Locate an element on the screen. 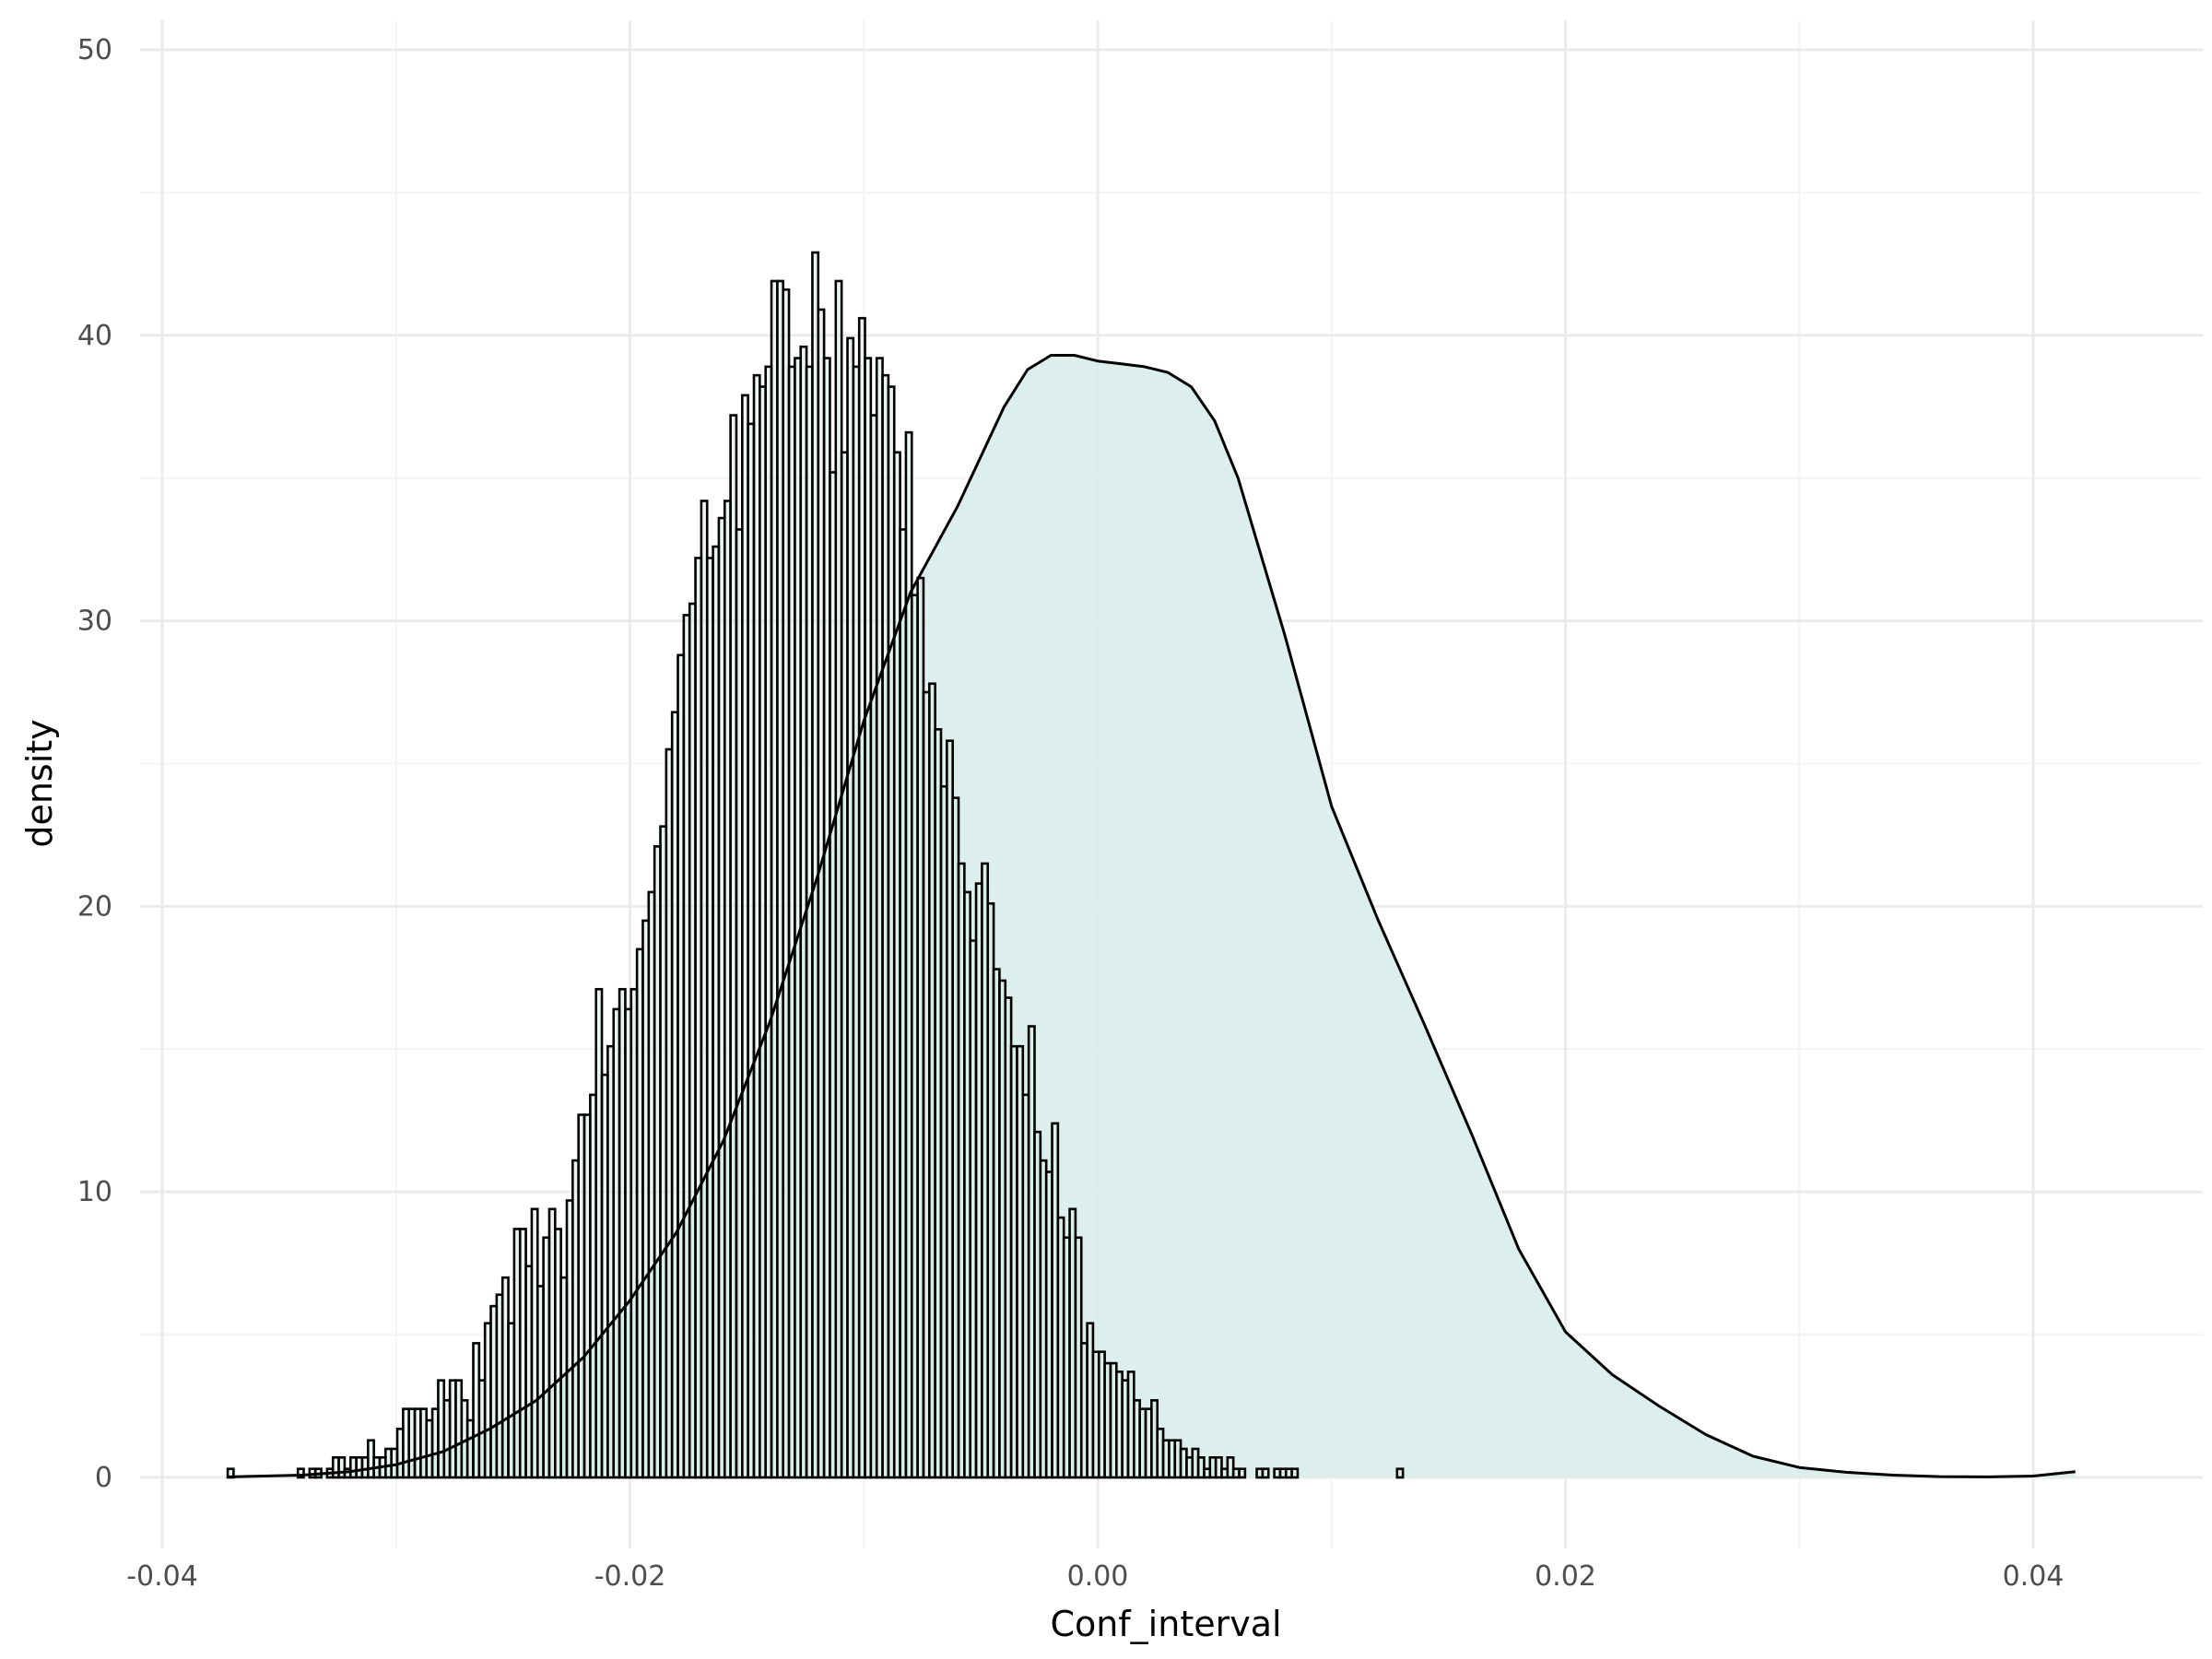 The image size is (2212, 1659). y-axis-tick-labels: 0 10 20 30 40 50 is located at coordinates (94, 764).